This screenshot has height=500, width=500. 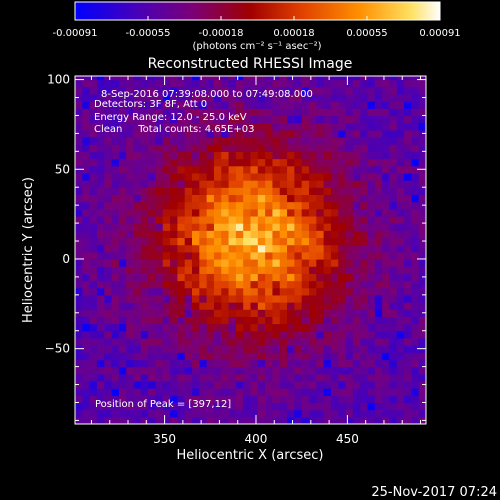 What do you see at coordinates (256, 46) in the screenshot?
I see `colorbar-units: (photons cm⁻² s⁻¹ asec⁻²)` at bounding box center [256, 46].